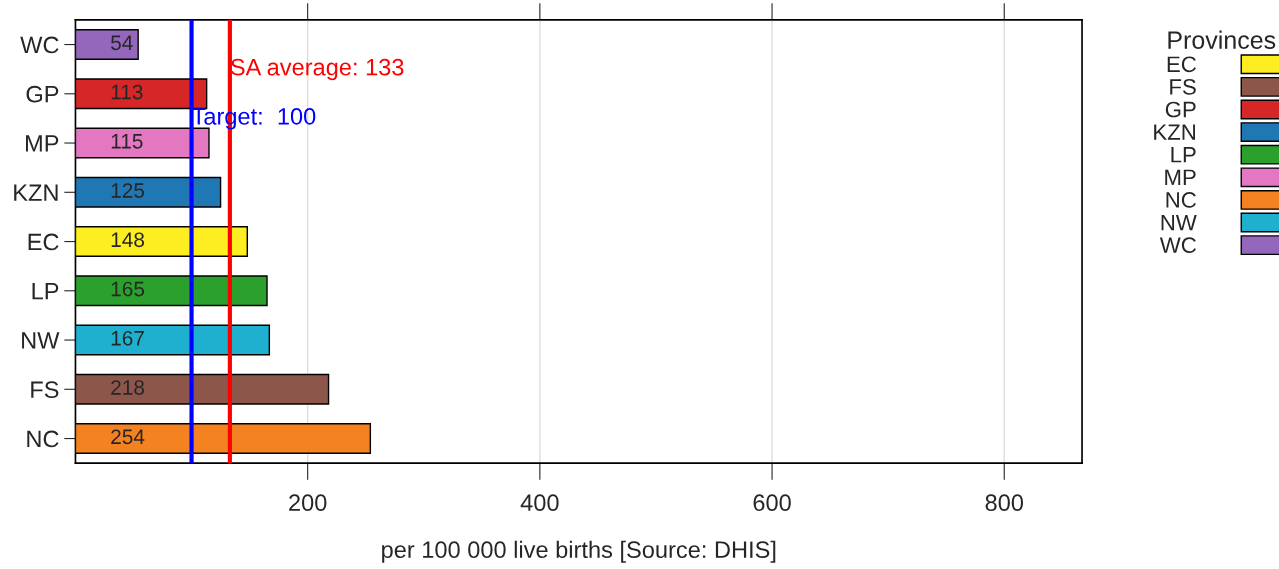  What do you see at coordinates (539, 503) in the screenshot?
I see `x-tick-label: 400` at bounding box center [539, 503].